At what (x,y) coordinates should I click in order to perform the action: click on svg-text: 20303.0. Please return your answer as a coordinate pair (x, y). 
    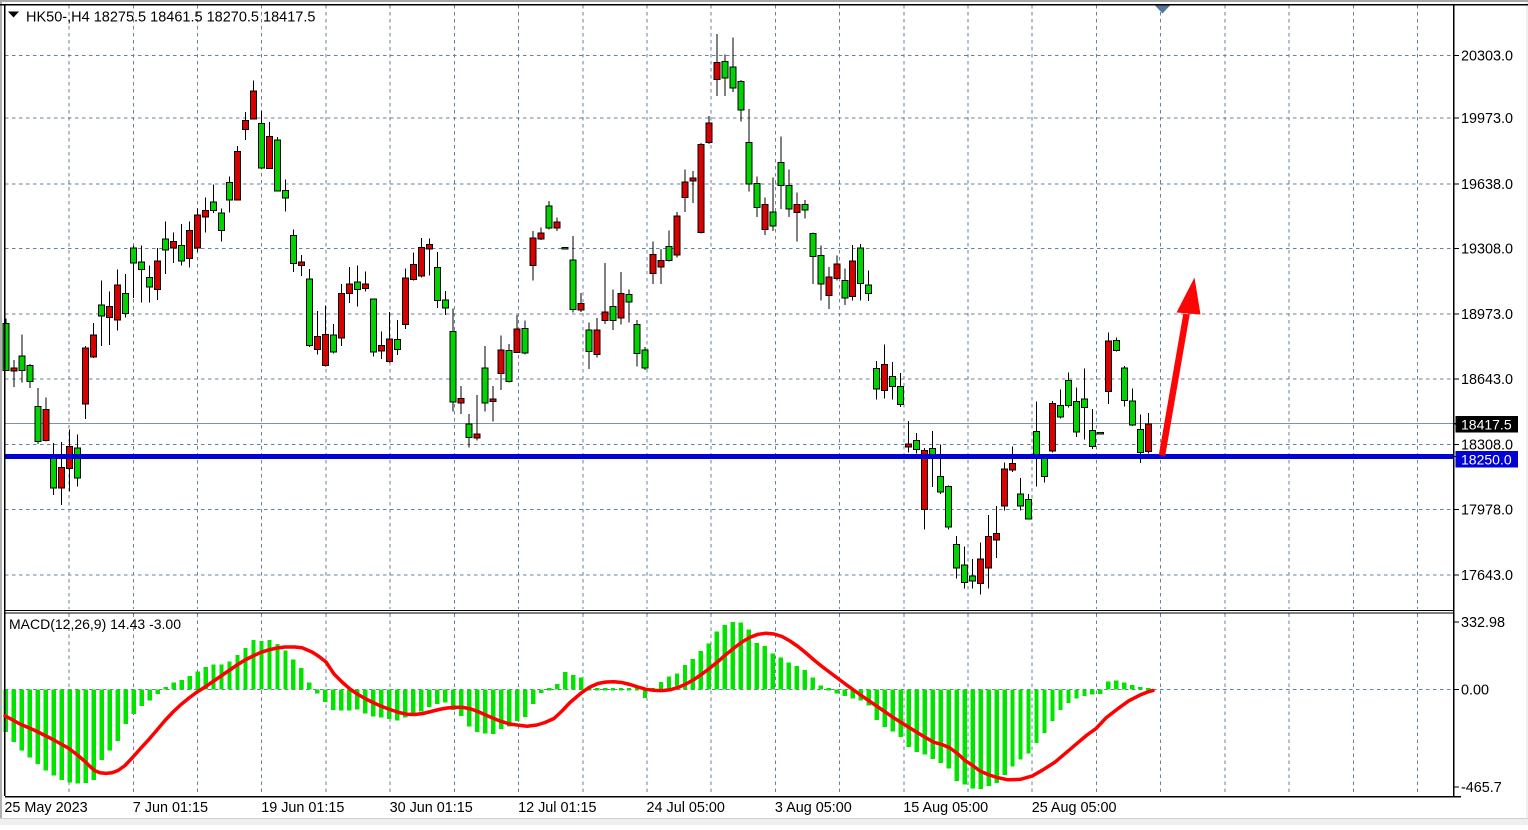
    Looking at the image, I should click on (1487, 57).